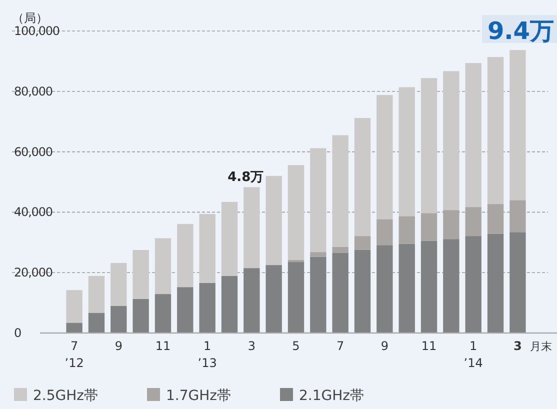 This screenshot has width=557, height=409. Describe the element at coordinates (520, 31) in the screenshot. I see `annotation: 9.4万` at that location.